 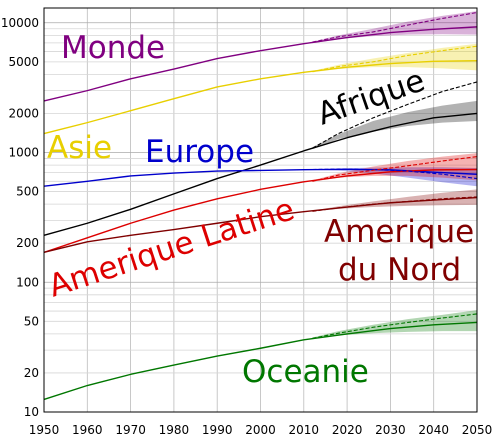 I want to click on oceanie-projection, so click(x=395, y=326).